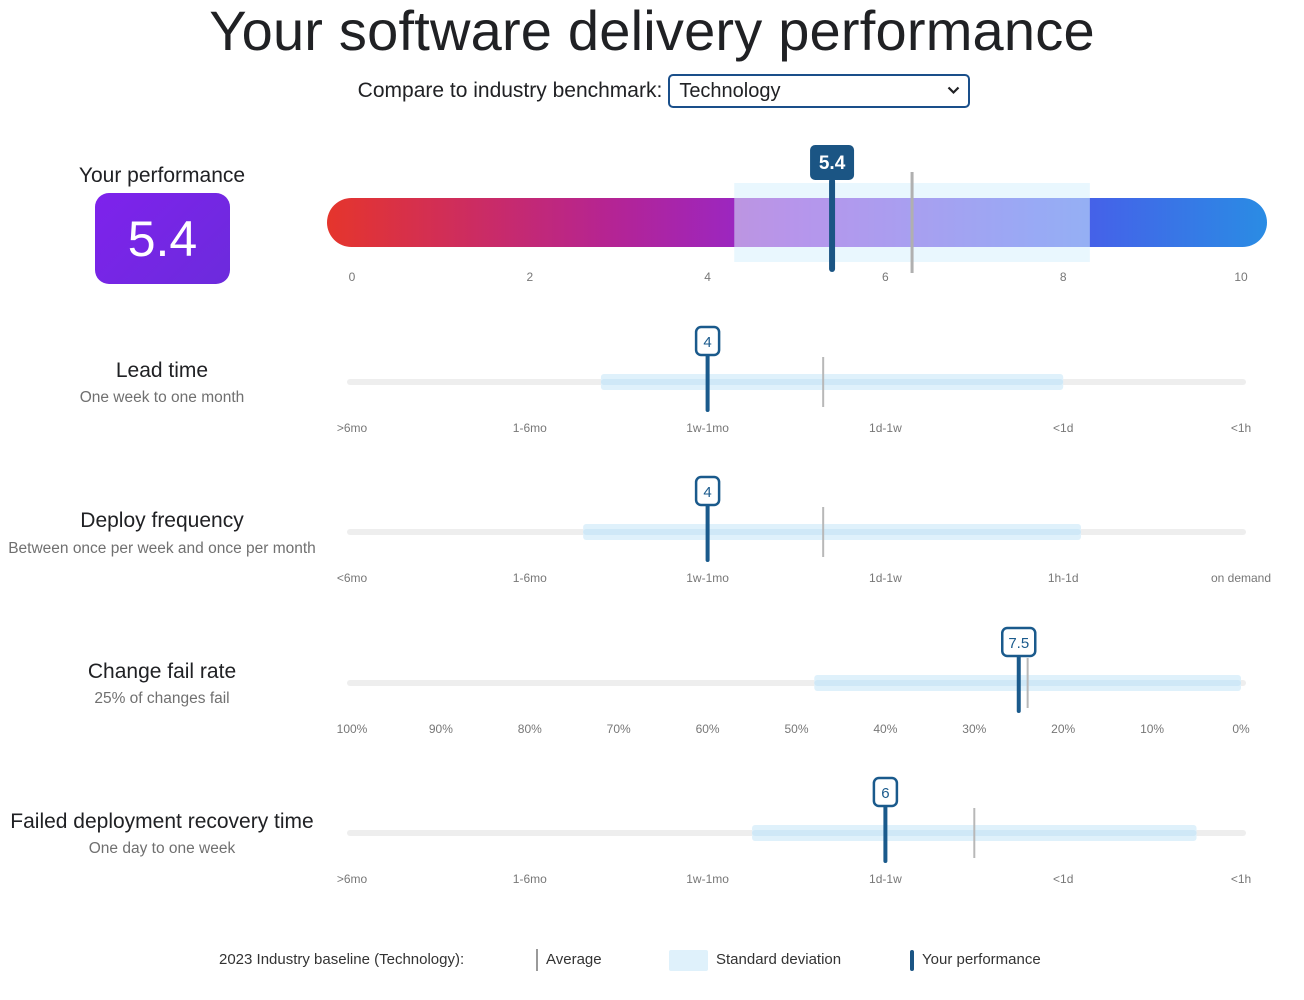 The height and width of the screenshot is (1000, 1304). Describe the element at coordinates (530, 277) in the screenshot. I see `overall-tick: 2` at that location.